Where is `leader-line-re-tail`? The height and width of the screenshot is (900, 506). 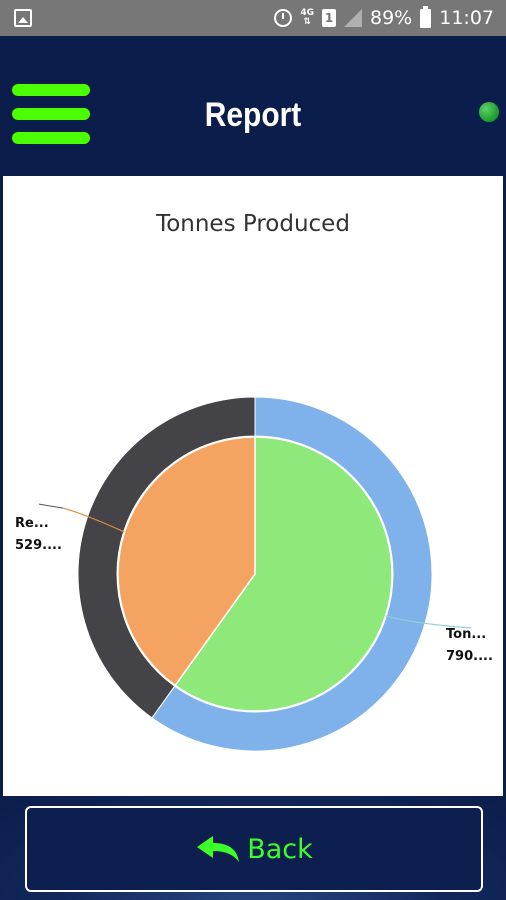
leader-line-re-tail is located at coordinates (51, 506).